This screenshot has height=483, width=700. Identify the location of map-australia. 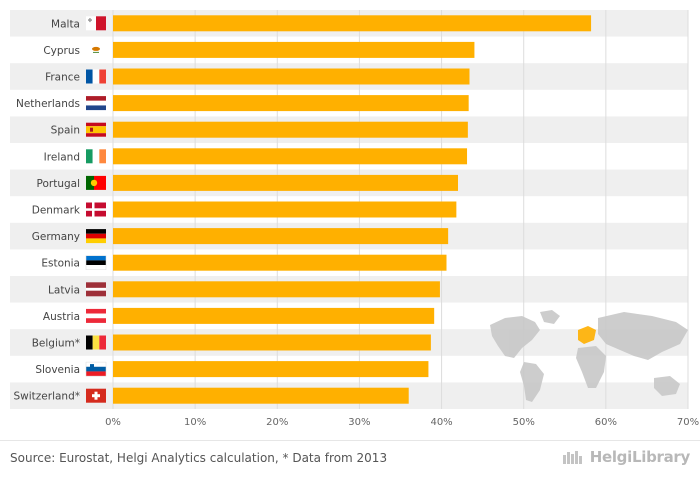
(667, 386).